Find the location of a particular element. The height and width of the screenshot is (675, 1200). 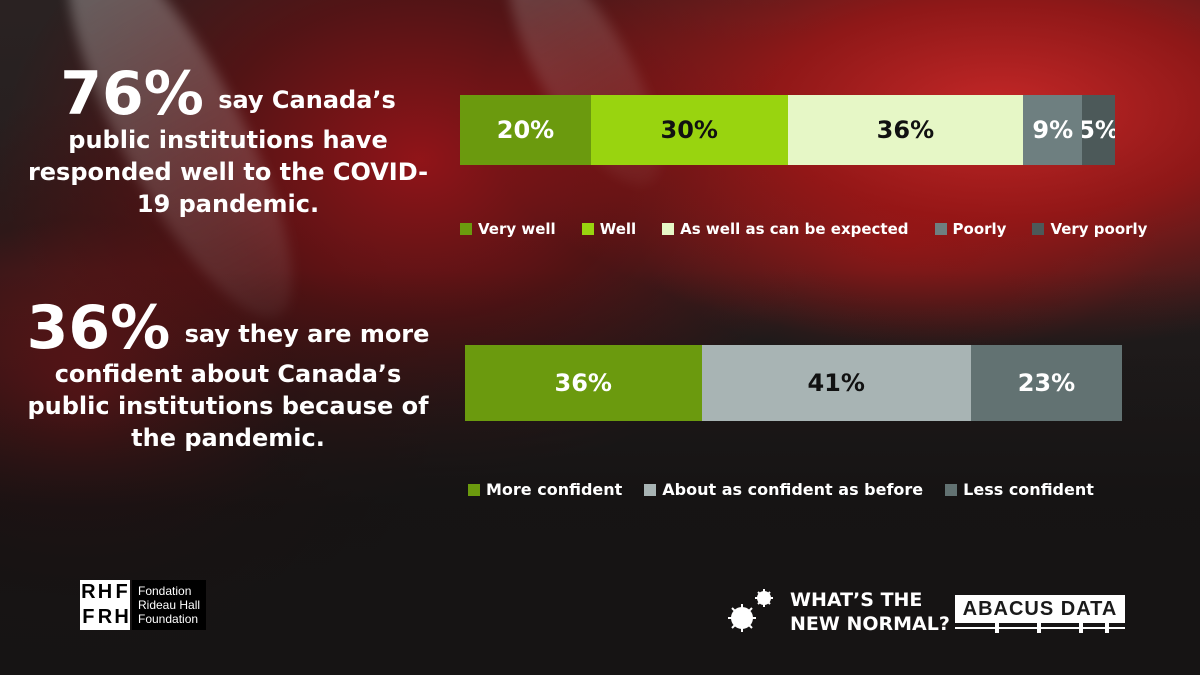

stacked-bar-confidence: 36% 41% 23% is located at coordinates (793, 383).